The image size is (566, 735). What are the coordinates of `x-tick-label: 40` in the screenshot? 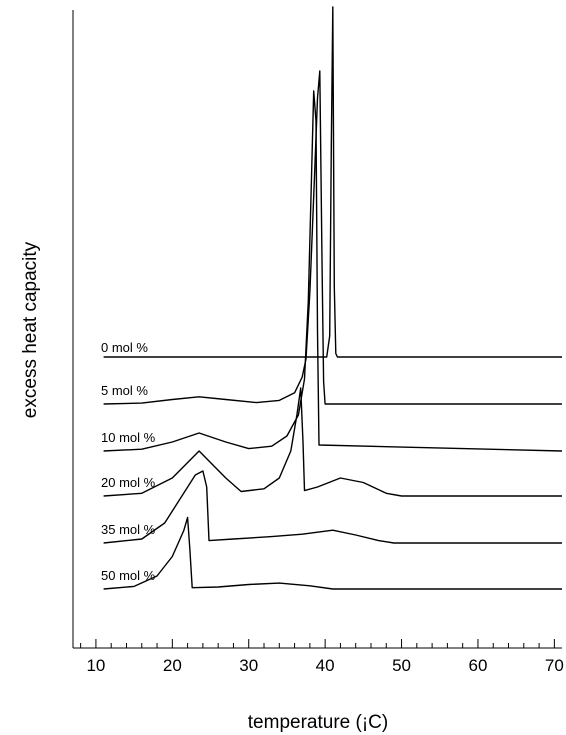 It's located at (325, 665).